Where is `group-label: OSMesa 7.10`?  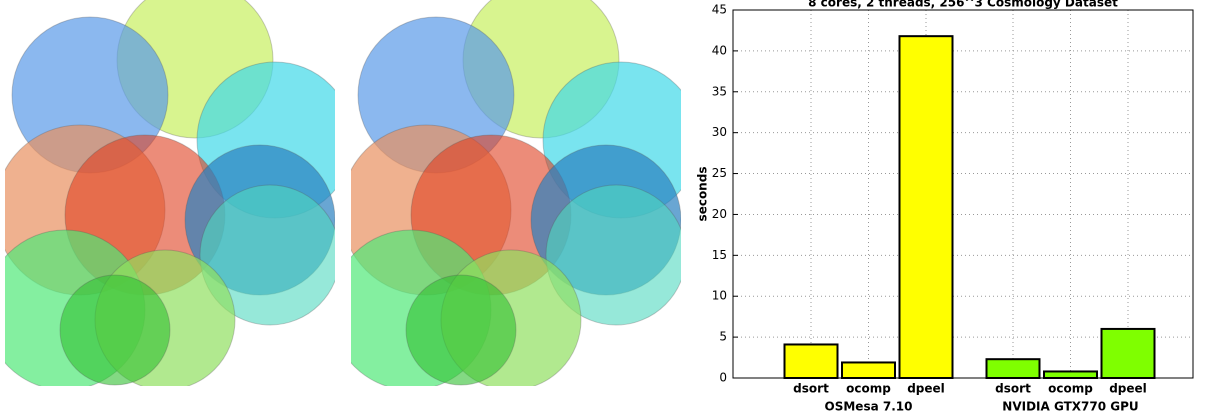 group-label: OSMesa 7.10 is located at coordinates (869, 407).